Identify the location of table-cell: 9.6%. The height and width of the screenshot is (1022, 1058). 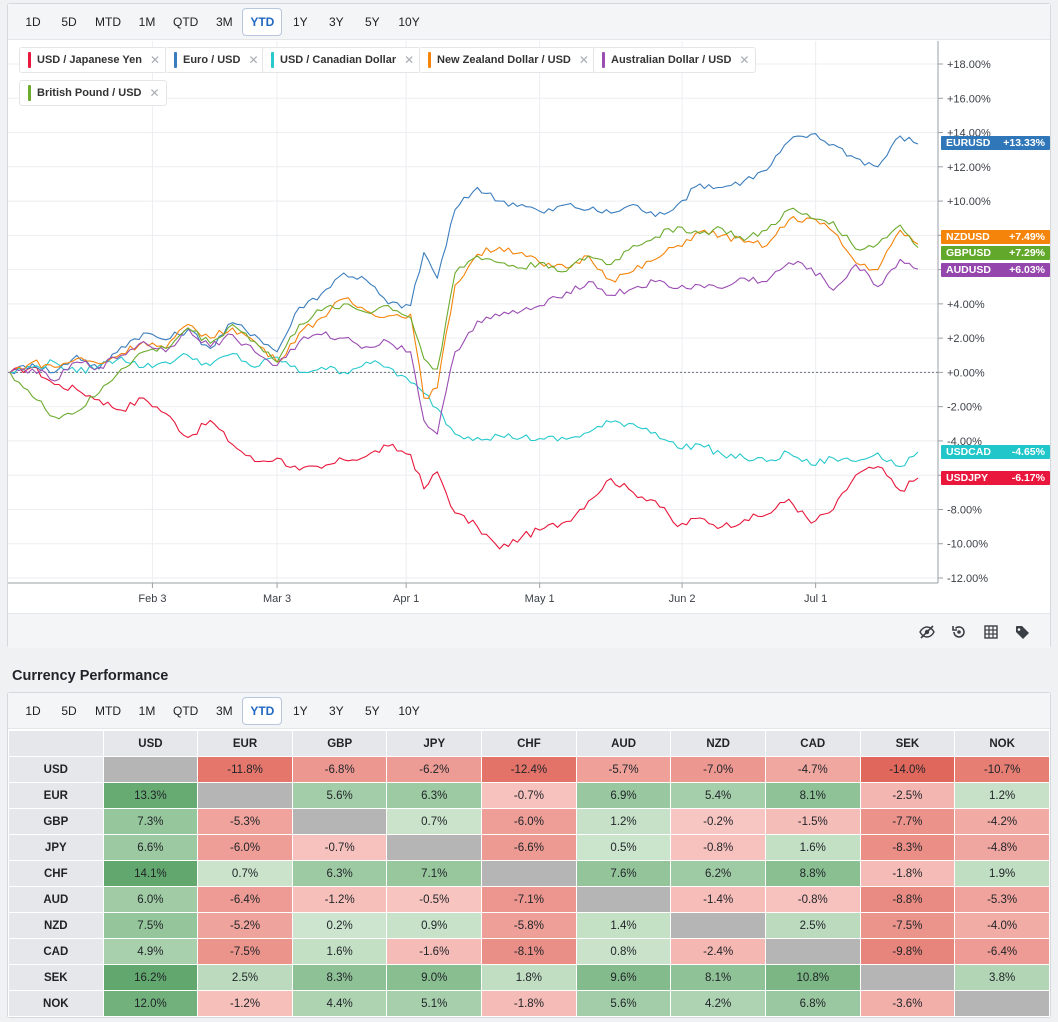
(623, 977).